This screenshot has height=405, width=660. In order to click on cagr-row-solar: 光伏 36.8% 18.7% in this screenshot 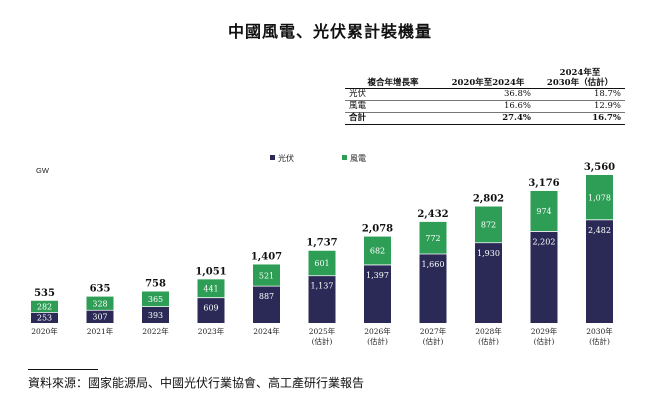, I will do `click(485, 94)`.